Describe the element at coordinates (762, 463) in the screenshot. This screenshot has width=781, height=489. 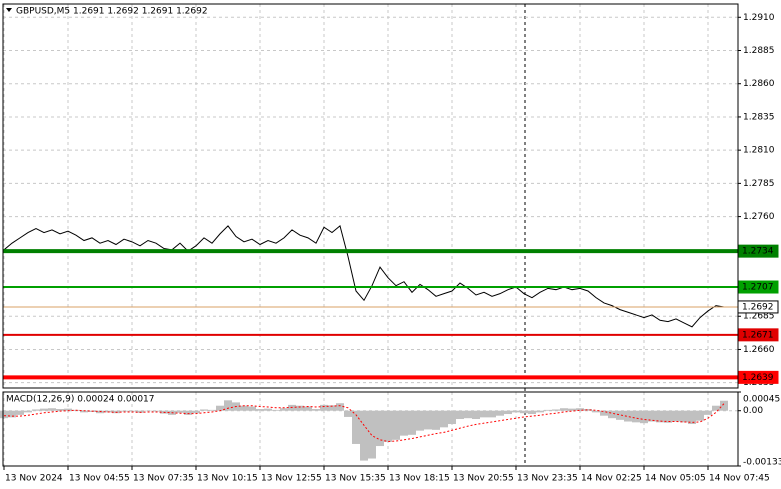
I see `y-tick-label: -0.00133` at that location.